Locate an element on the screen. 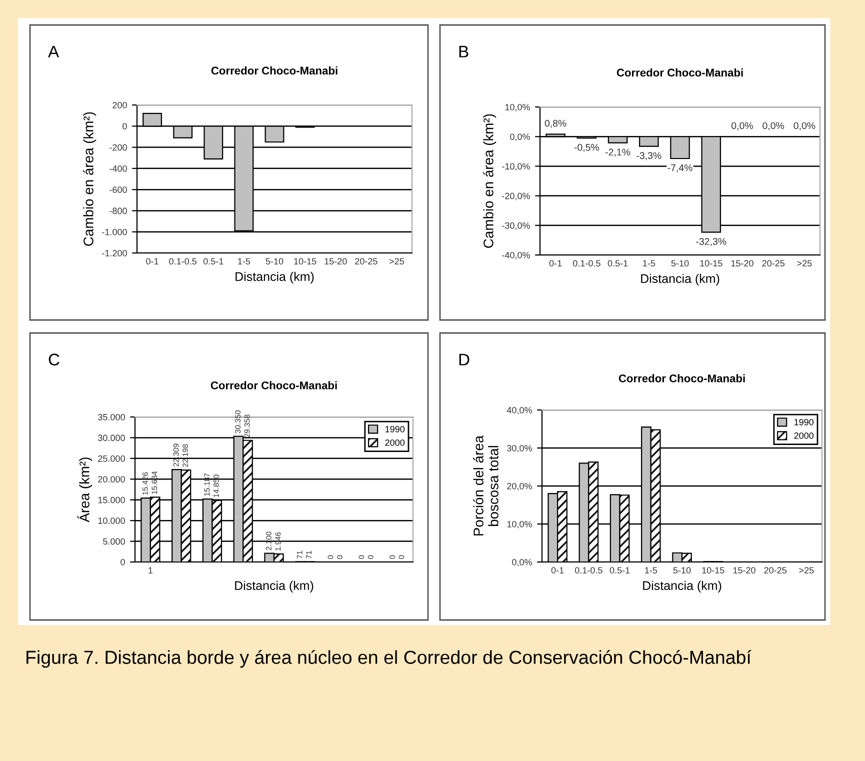 This screenshot has width=865, height=761. y-tick-label: -10,0% is located at coordinates (516, 167).